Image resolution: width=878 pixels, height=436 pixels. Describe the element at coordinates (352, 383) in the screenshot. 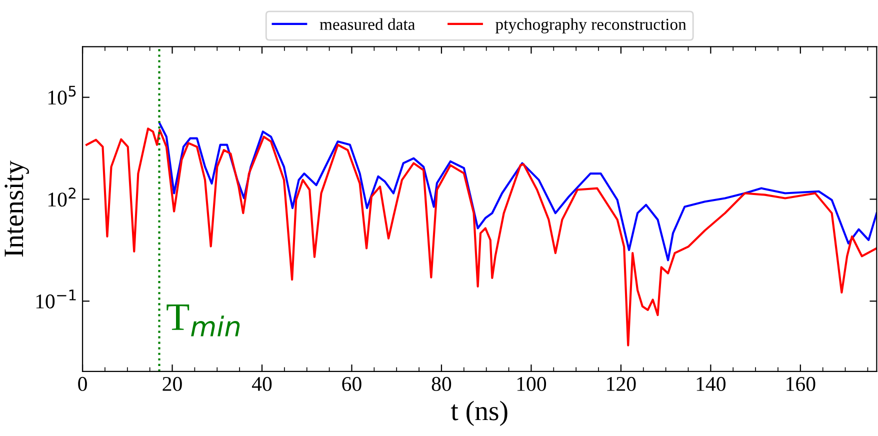

I see `x-tick-label: 60` at that location.